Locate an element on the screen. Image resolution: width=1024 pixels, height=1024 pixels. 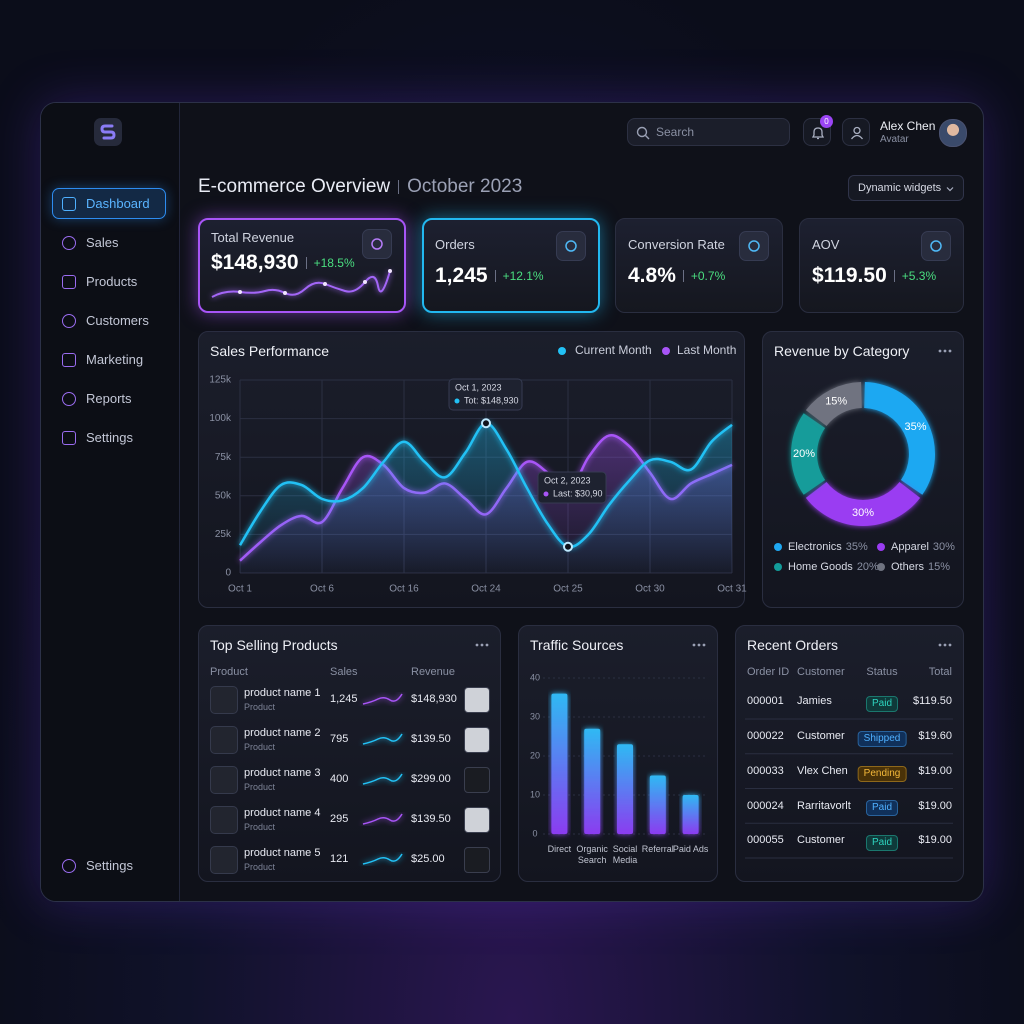
page-subtitle: October 2023 is located at coordinates (465, 186).